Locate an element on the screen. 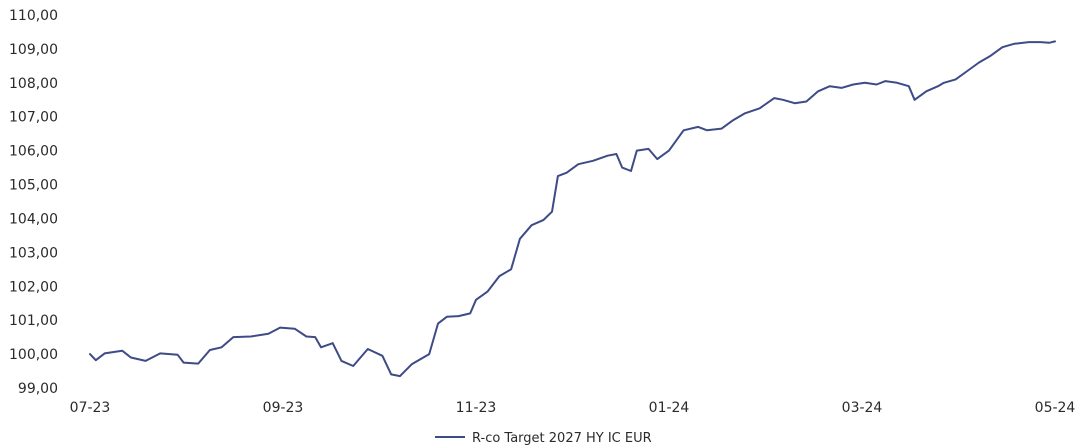 Image resolution: width=1075 pixels, height=445 pixels. y-tick-label: 108,00 is located at coordinates (33, 84).